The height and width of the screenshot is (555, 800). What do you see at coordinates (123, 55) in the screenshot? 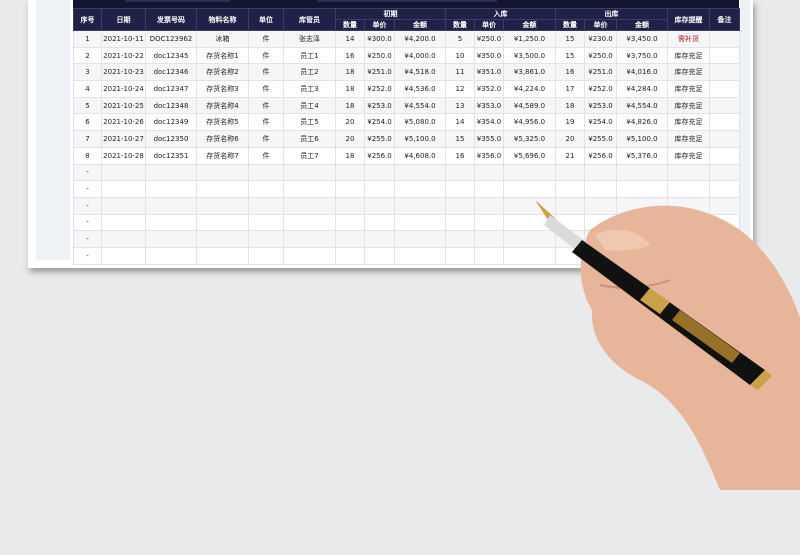
I see `cell-date: 2021-10-22` at bounding box center [123, 55].